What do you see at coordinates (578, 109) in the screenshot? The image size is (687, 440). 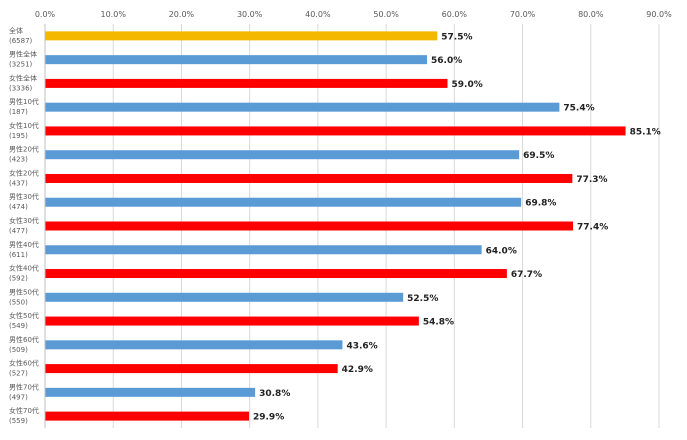 I see `bar-value-label: 75.4%` at bounding box center [578, 109].